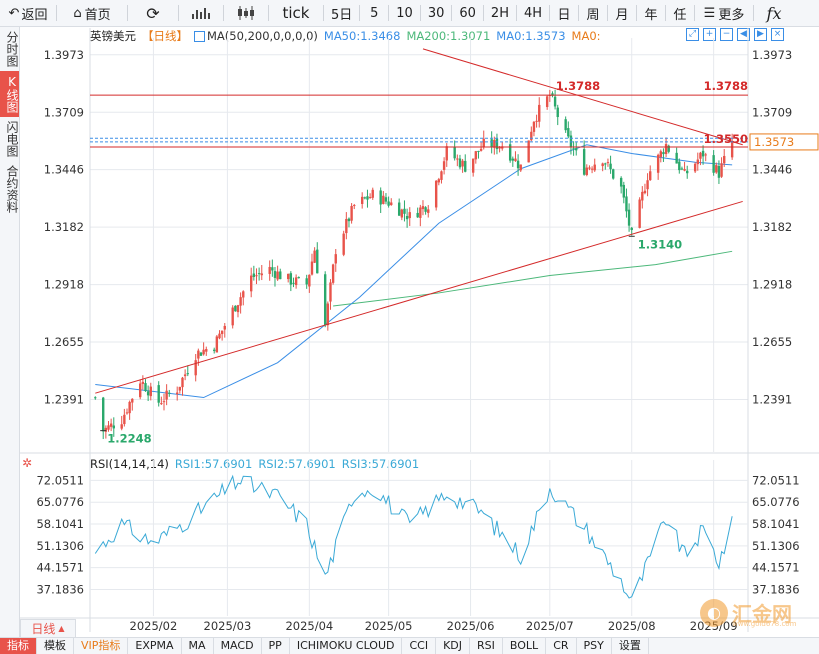 Image resolution: width=819 pixels, height=654 pixels. I want to click on zoom-in-icon: +, so click(709, 34).